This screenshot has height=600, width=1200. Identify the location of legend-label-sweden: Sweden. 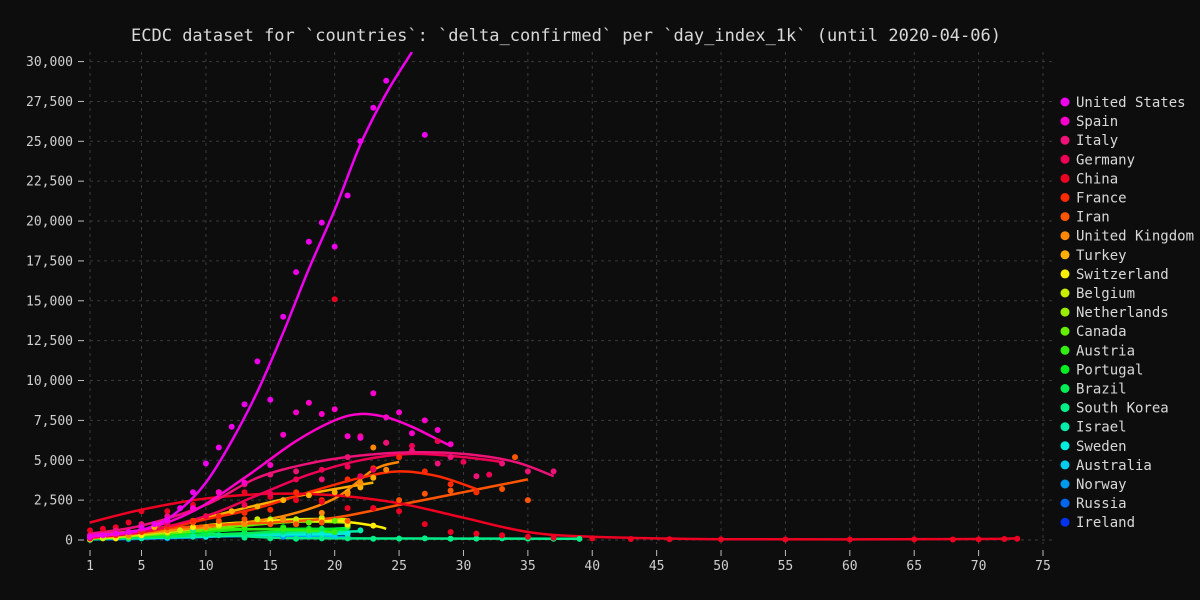
(1101, 447).